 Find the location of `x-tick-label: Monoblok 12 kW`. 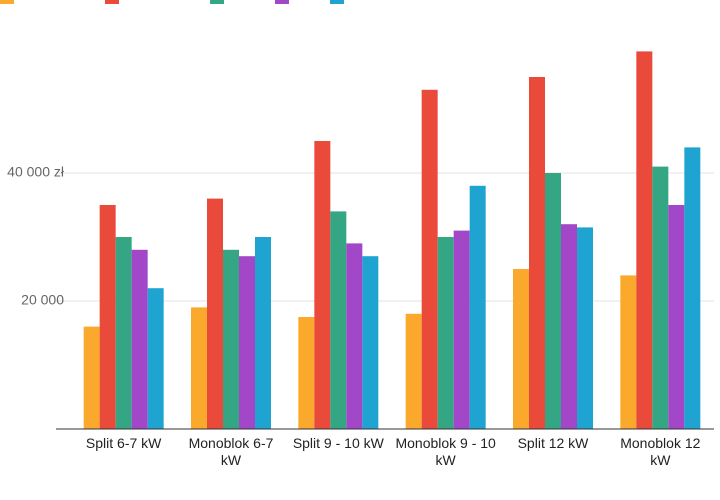

x-tick-label: Monoblok 12 kW is located at coordinates (660, 451).